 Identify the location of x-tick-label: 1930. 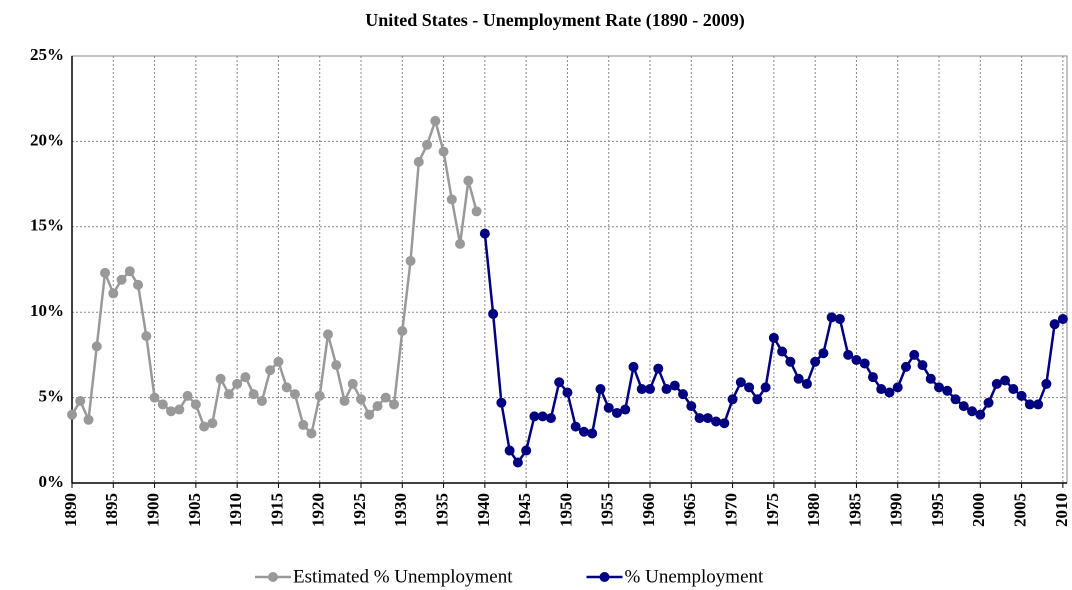
(400, 510).